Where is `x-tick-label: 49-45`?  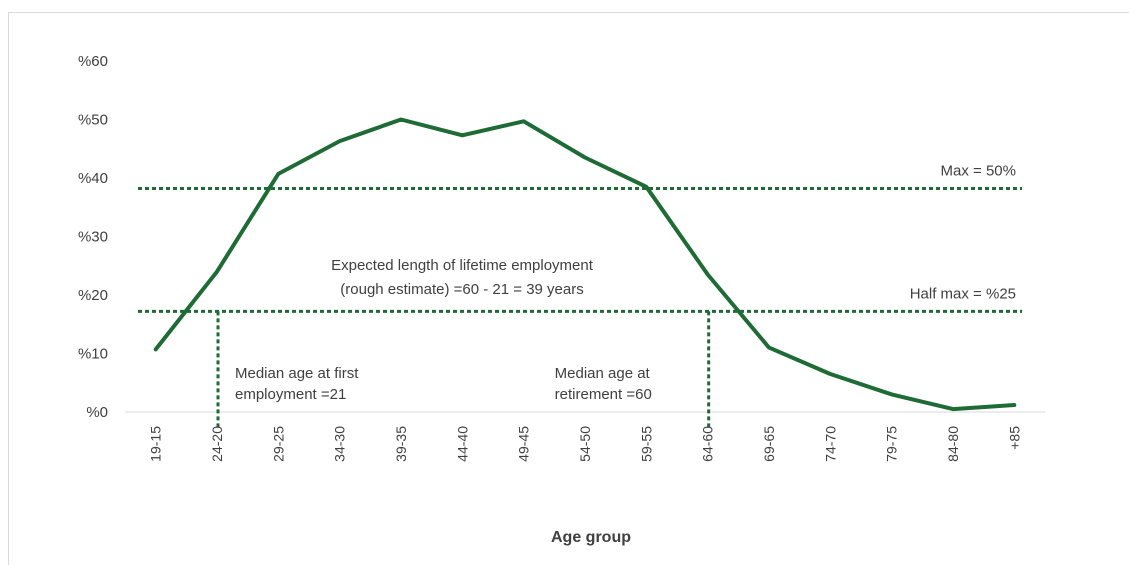 x-tick-label: 49-45 is located at coordinates (524, 444).